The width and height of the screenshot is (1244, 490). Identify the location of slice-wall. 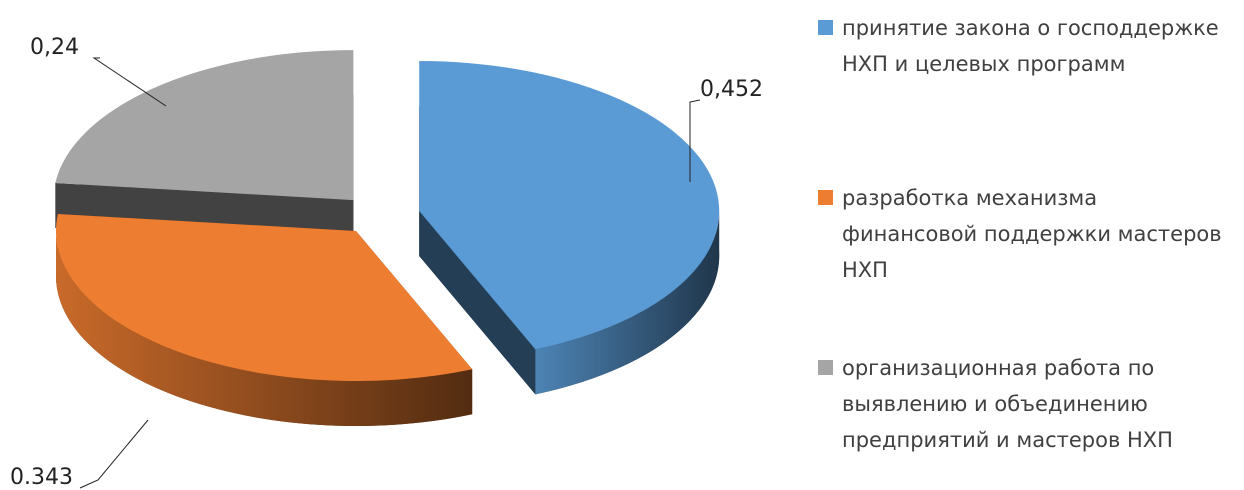
(477, 303).